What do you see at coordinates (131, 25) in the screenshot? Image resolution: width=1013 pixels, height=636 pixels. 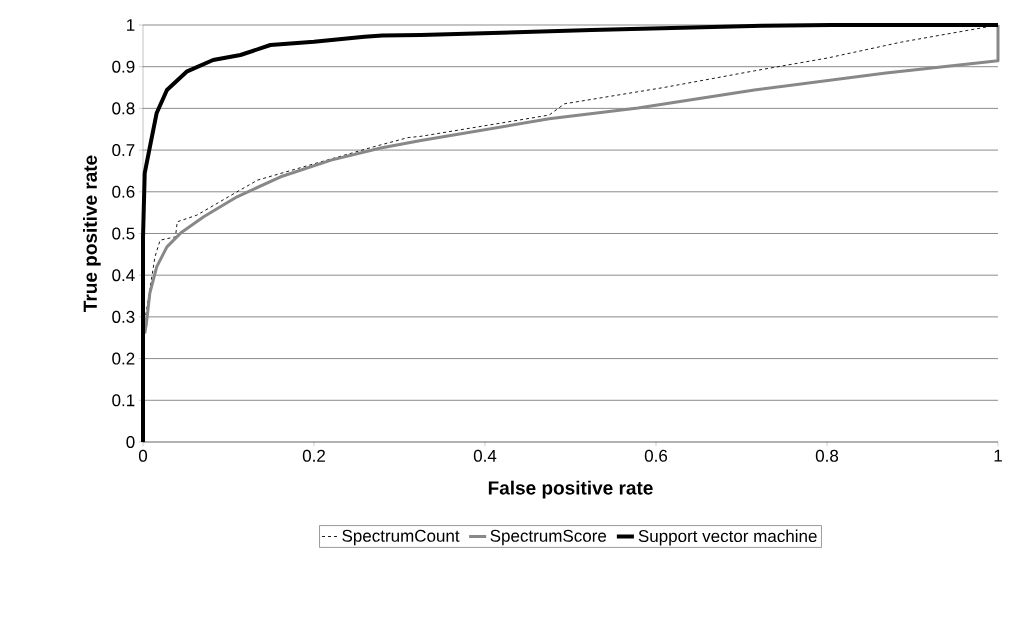 I see `y-tick-label: 1` at bounding box center [131, 25].